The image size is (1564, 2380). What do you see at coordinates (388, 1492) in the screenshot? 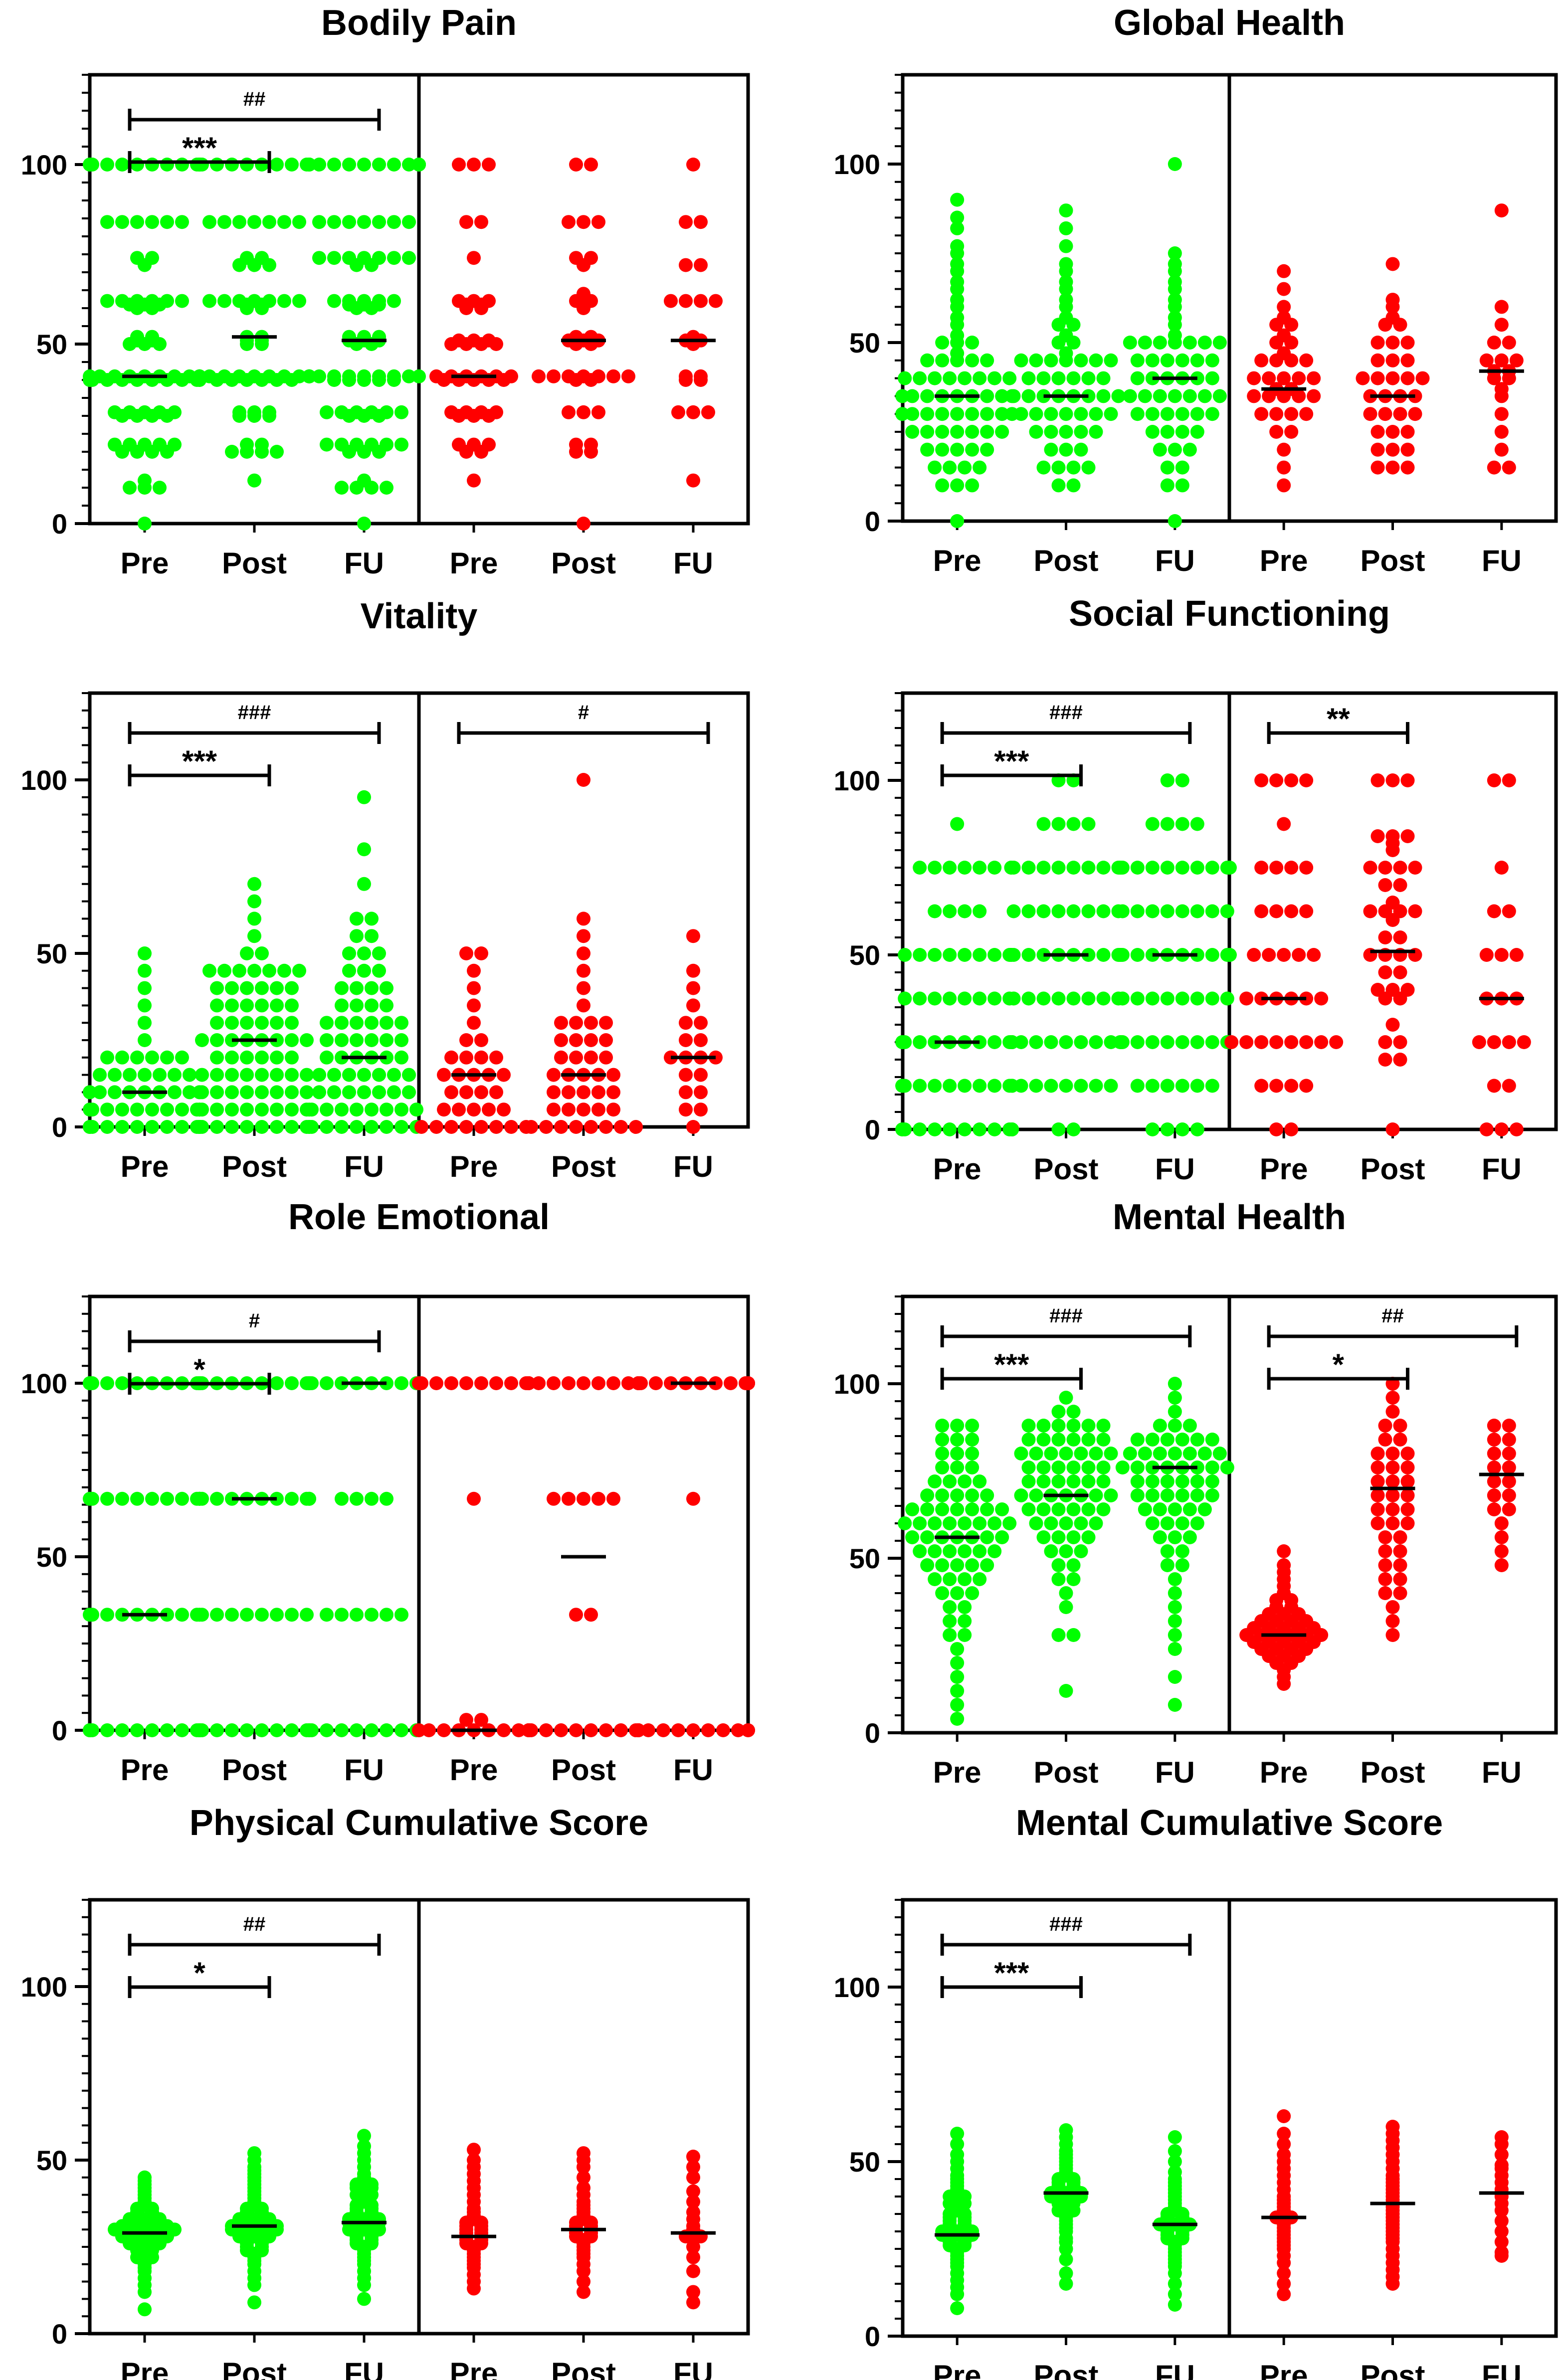
I see `chart-panel: Role Emotional 0 50 100 Pre Post FU Pre Post FU # *` at bounding box center [388, 1492].